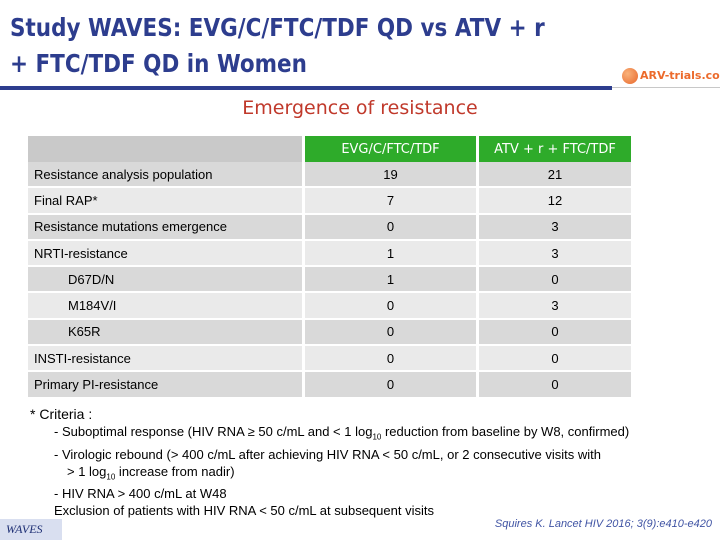 Image resolution: width=720 pixels, height=540 pixels. What do you see at coordinates (306, 88) in the screenshot?
I see `title-underline` at bounding box center [306, 88].